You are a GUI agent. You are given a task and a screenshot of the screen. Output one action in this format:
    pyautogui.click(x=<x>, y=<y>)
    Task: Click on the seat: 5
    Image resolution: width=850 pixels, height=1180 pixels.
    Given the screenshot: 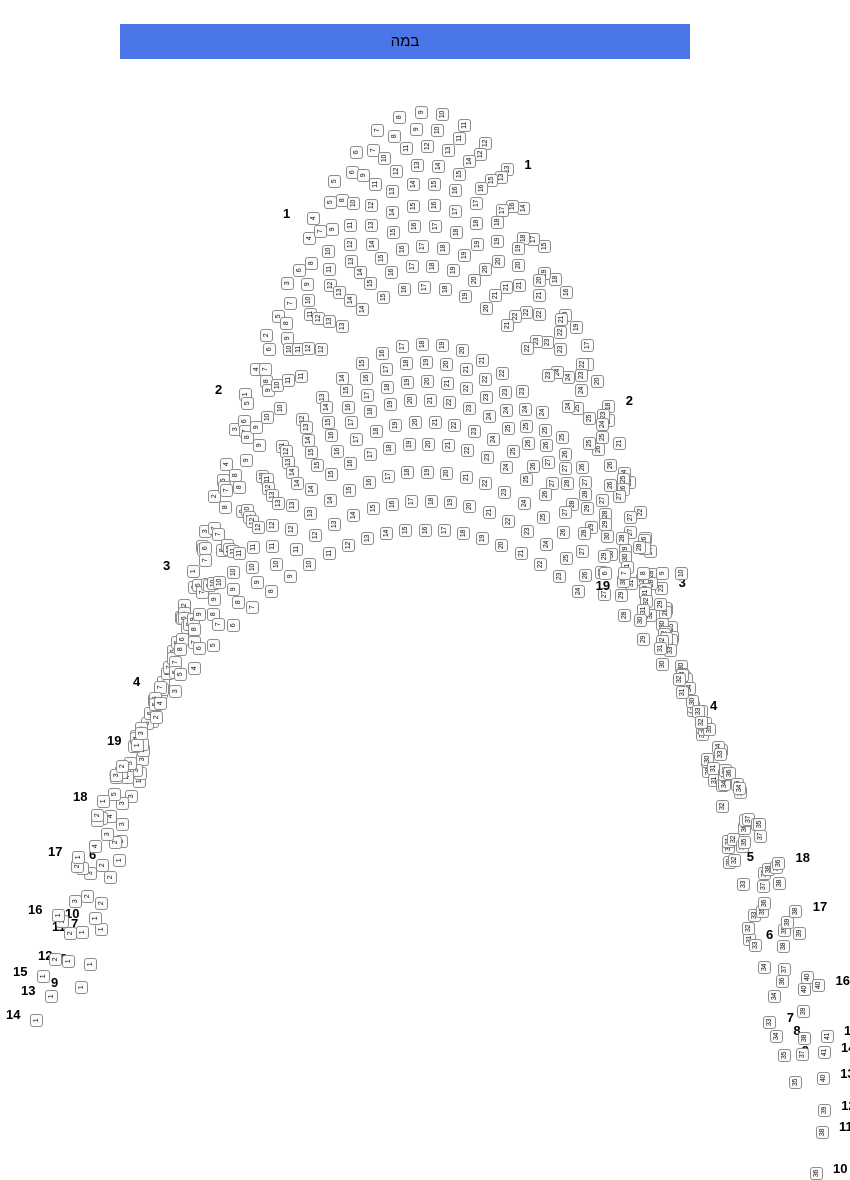 What is the action you would take?
    pyautogui.click(x=248, y=404)
    